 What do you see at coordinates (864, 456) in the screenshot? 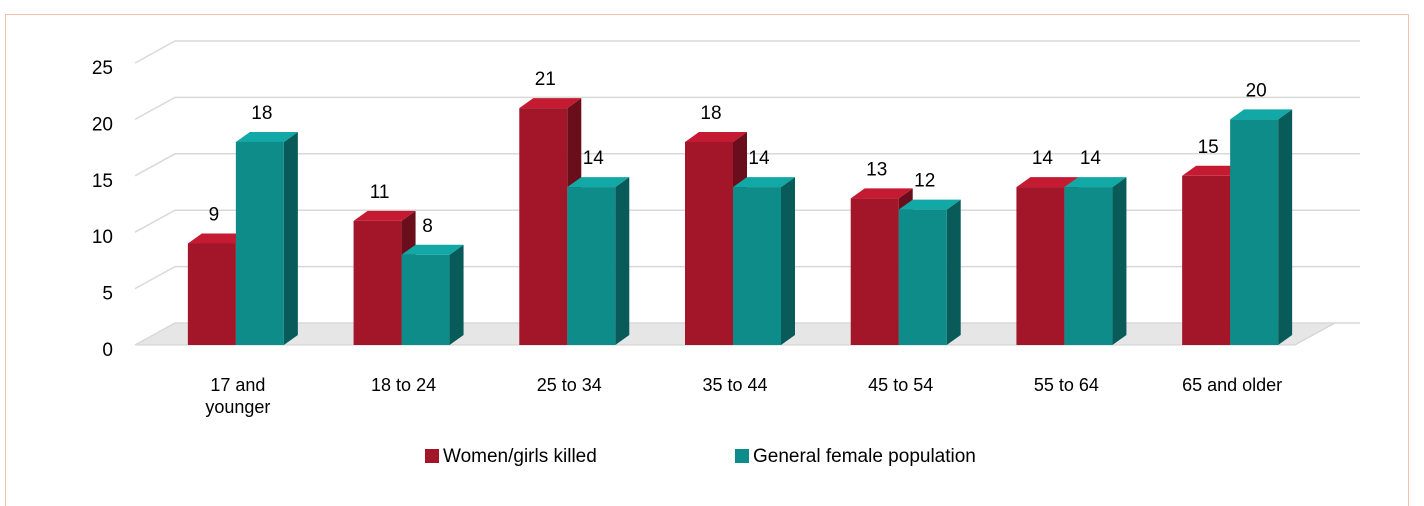
I see `legend-label: General female population` at bounding box center [864, 456].